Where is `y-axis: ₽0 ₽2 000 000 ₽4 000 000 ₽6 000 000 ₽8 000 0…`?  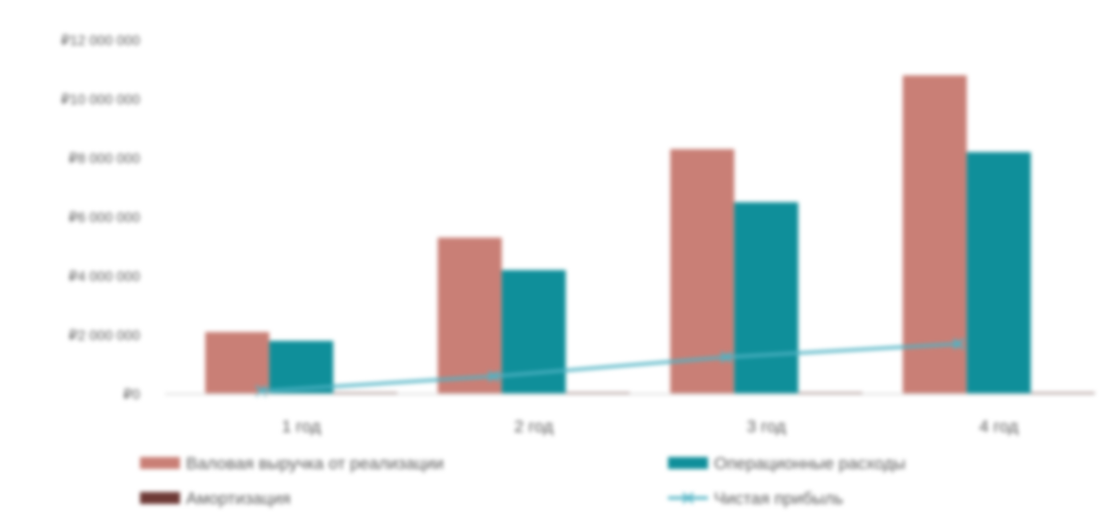 y-axis: ₽0 ₽2 000 000 ₽4 000 000 ₽6 000 000 ₽8 000 0… is located at coordinates (100, 217).